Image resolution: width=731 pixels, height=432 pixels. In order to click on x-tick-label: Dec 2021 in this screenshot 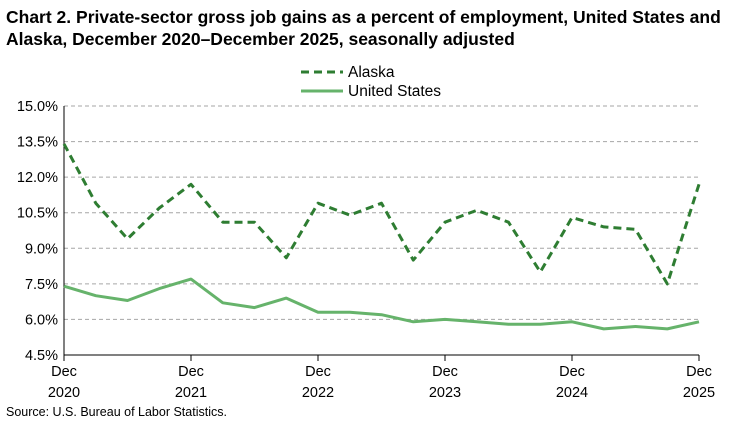, I will do `click(191, 382)`.